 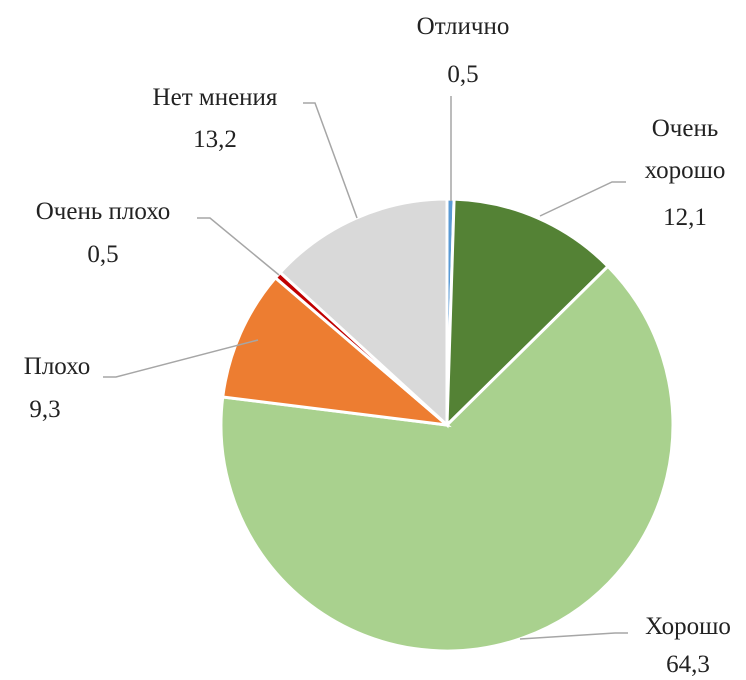 I want to click on value-label: 9,3, so click(x=45, y=409).